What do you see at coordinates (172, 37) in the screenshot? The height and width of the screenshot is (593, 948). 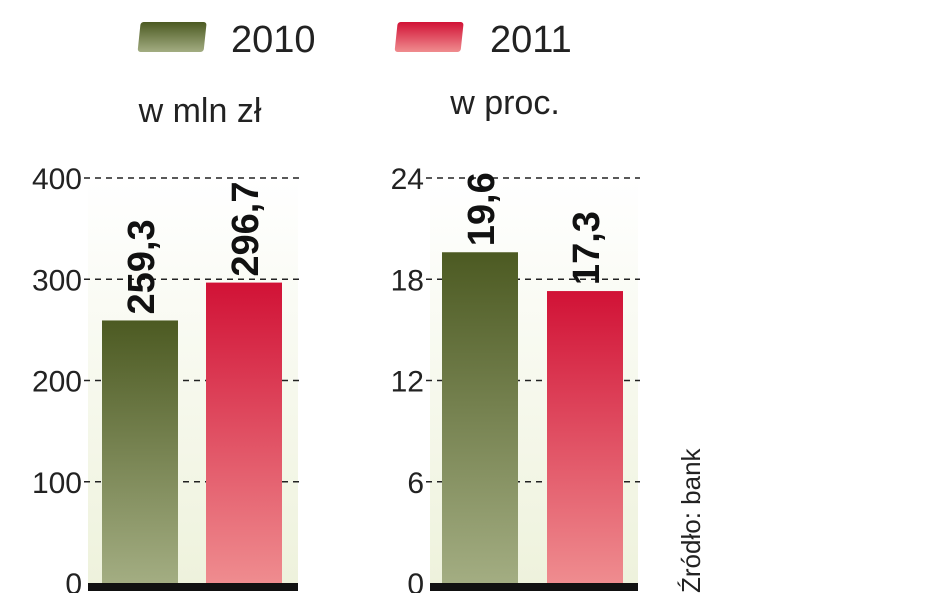 I see `legend-swatch-2010` at bounding box center [172, 37].